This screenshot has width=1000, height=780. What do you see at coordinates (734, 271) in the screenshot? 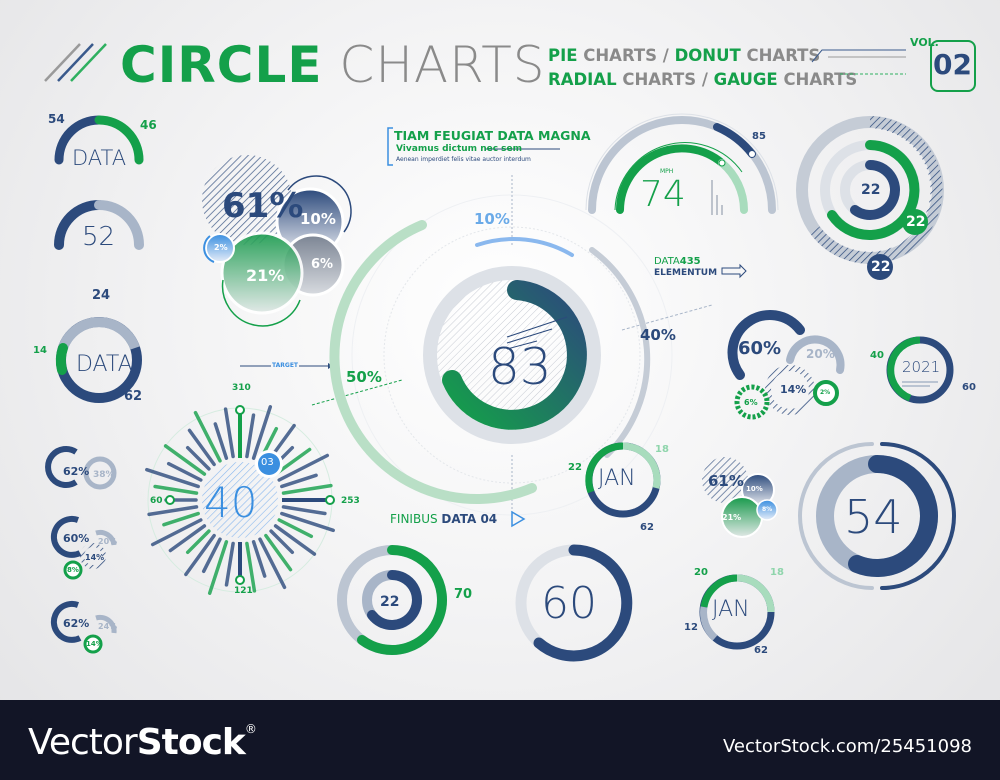
I see `elementum-arrow-icon` at bounding box center [734, 271].